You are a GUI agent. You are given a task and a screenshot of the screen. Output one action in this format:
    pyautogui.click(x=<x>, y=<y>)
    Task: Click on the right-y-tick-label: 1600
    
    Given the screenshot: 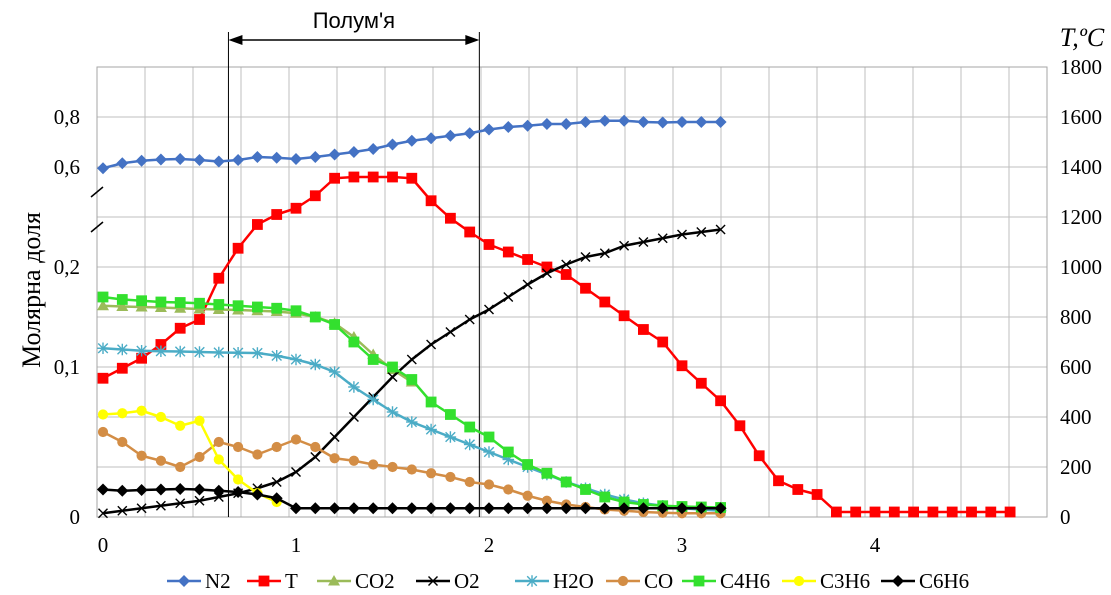 What is the action you would take?
    pyautogui.click(x=1081, y=117)
    